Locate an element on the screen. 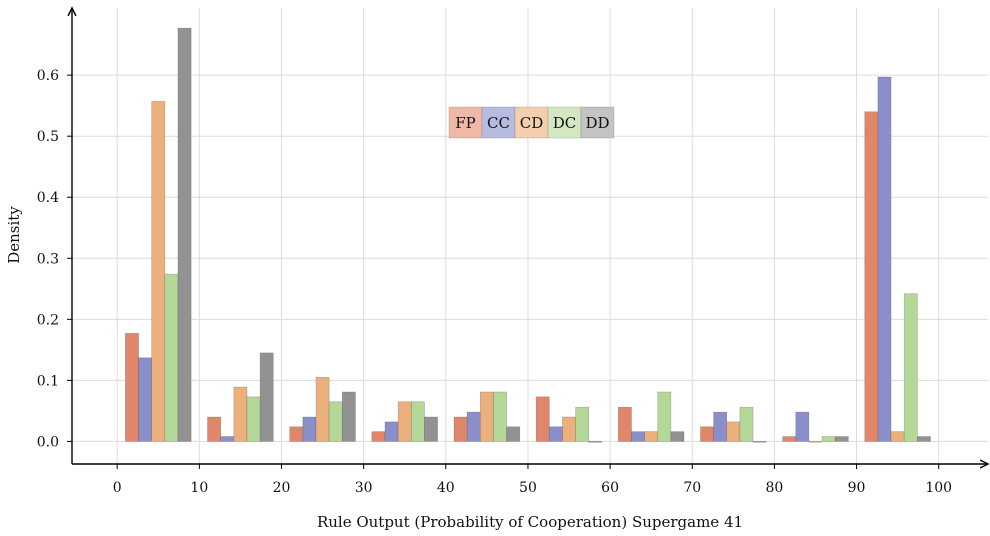 The width and height of the screenshot is (990, 536). y-tick-label: 0.4 is located at coordinates (48, 198).